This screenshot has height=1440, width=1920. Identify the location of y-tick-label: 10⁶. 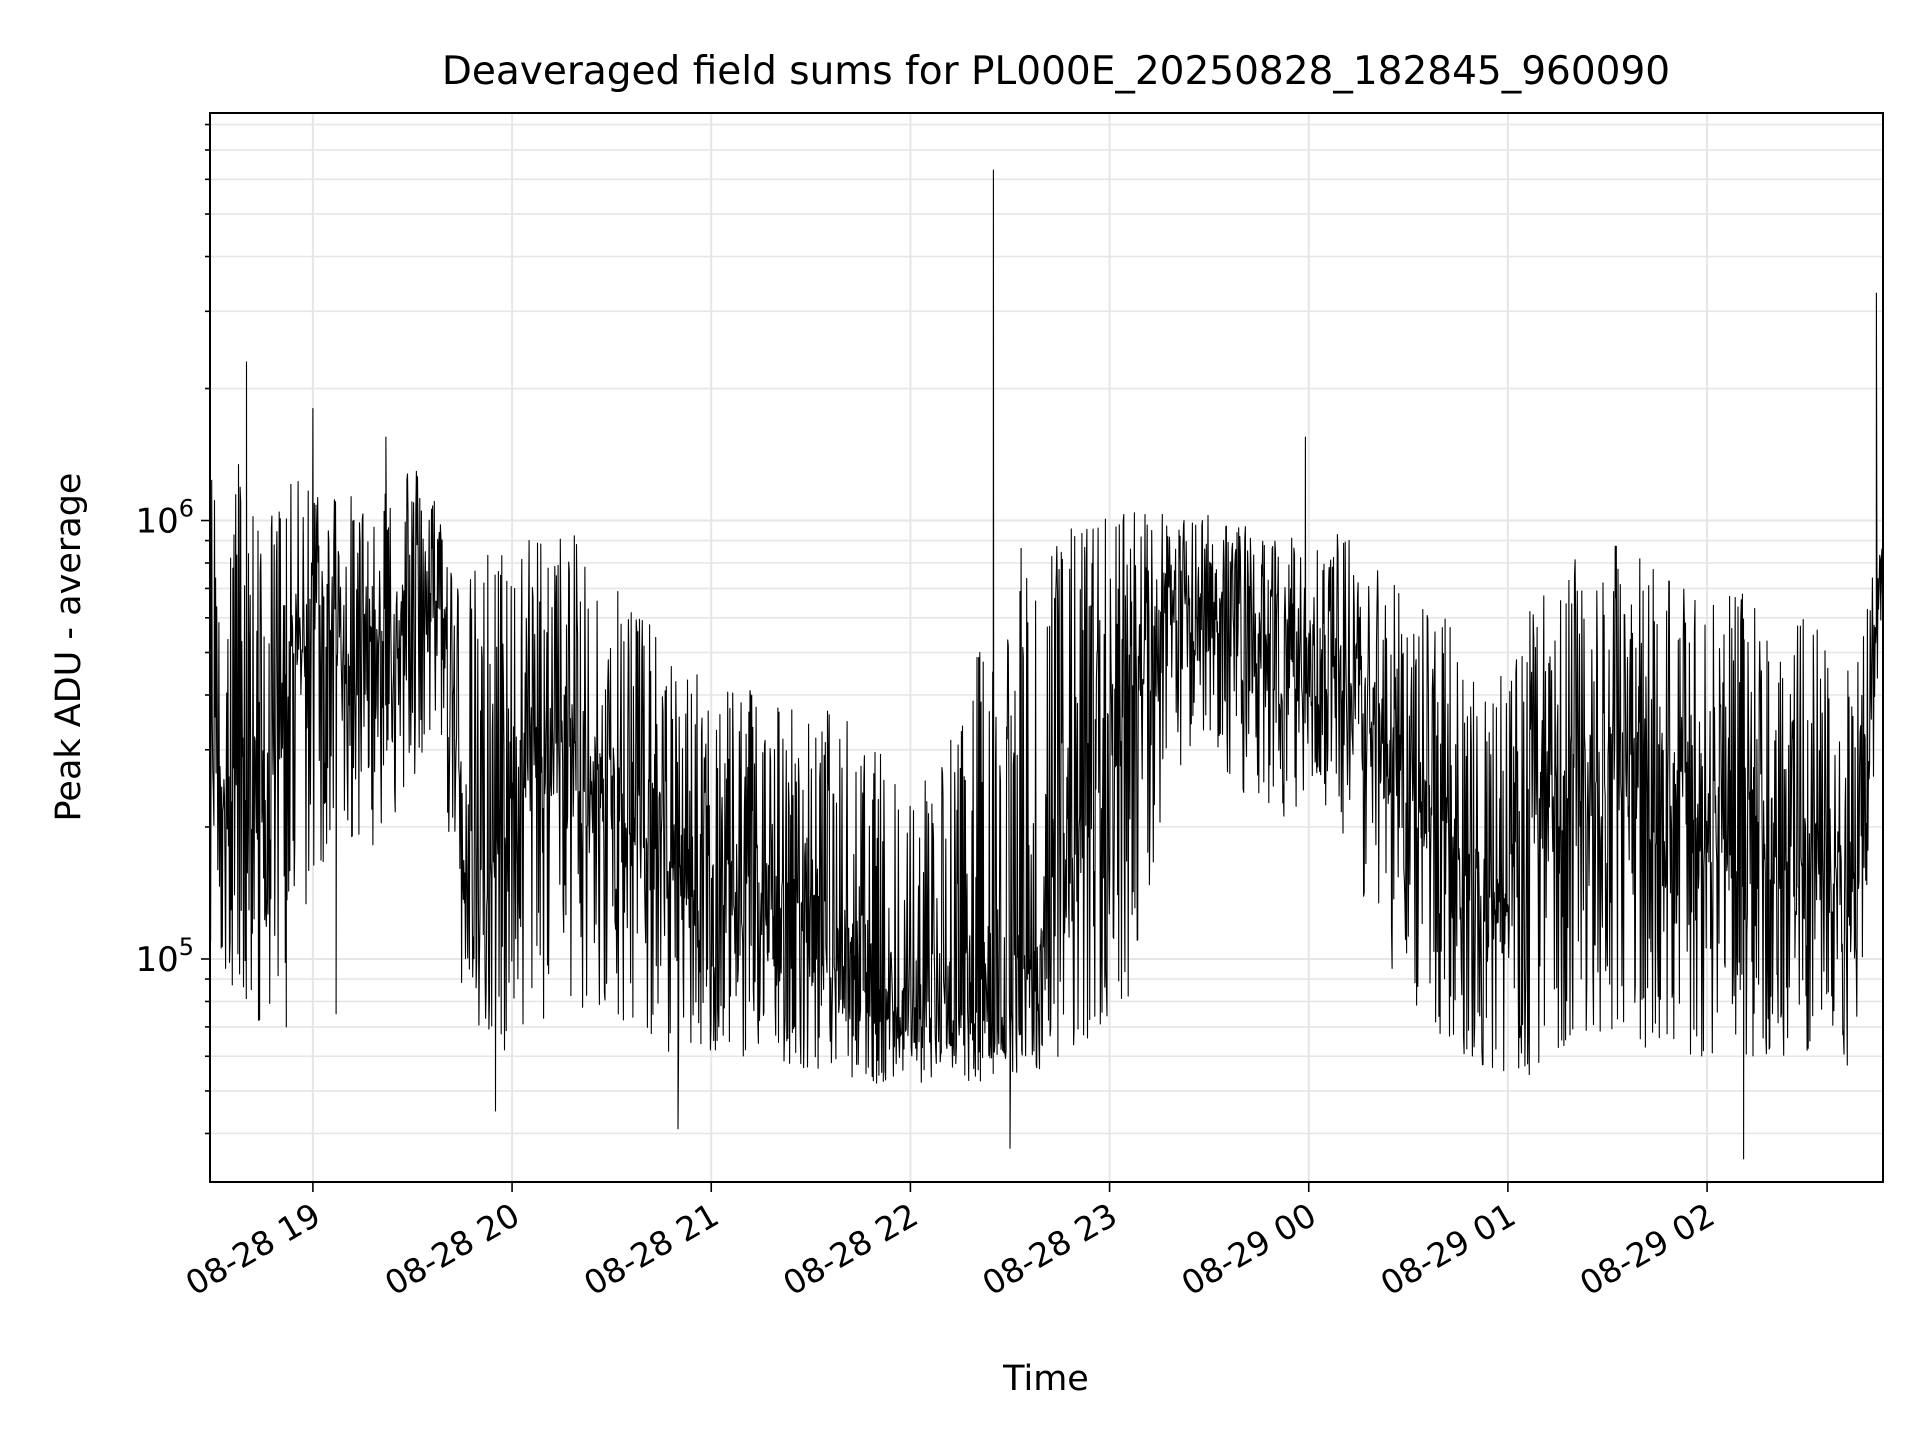
(164, 518).